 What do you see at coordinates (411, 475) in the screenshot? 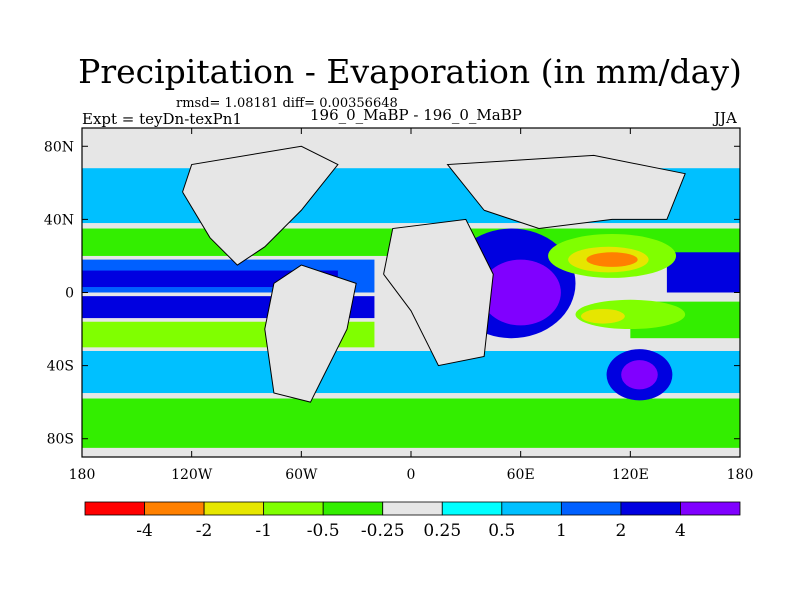
I see `x-tick-label: 0` at bounding box center [411, 475].